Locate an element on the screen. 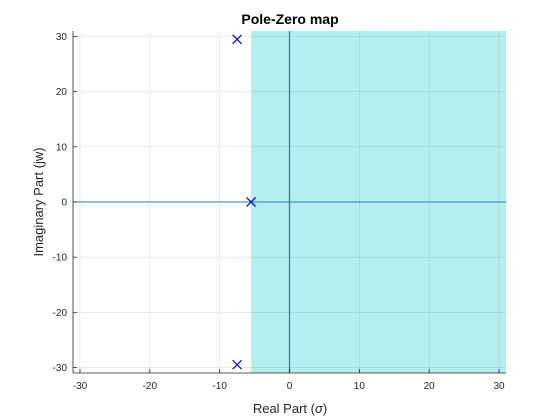 The width and height of the screenshot is (560, 420). y-tick-label: -30 is located at coordinates (60, 368).